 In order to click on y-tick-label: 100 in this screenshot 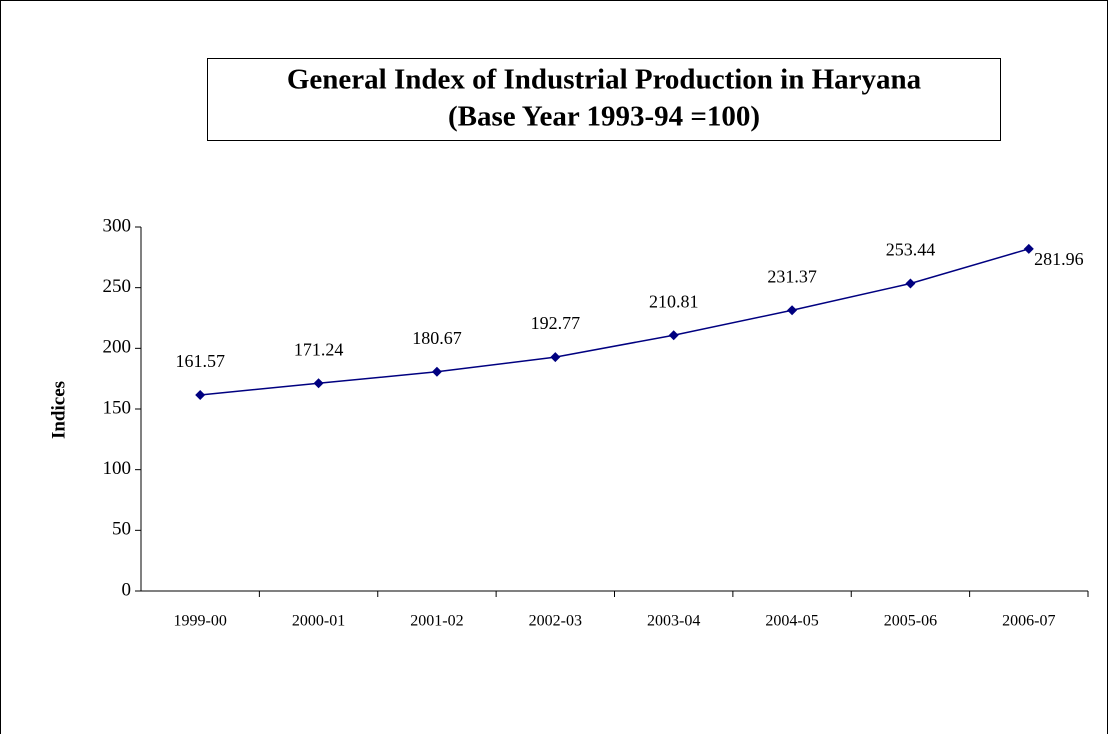, I will do `click(117, 468)`.